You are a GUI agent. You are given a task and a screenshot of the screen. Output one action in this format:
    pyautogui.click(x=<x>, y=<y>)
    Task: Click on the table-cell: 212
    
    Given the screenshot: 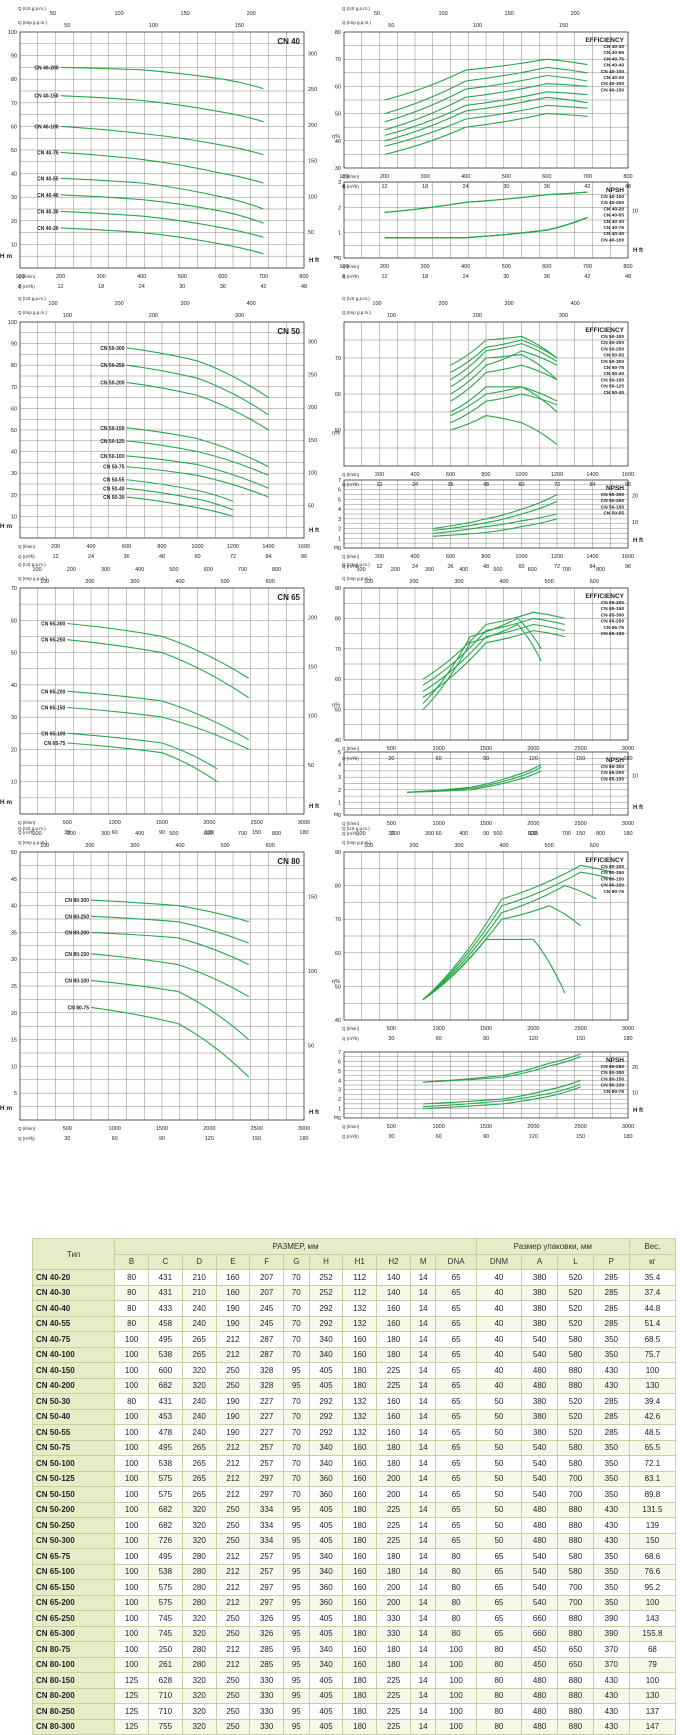 What is the action you would take?
    pyautogui.click(x=233, y=1649)
    